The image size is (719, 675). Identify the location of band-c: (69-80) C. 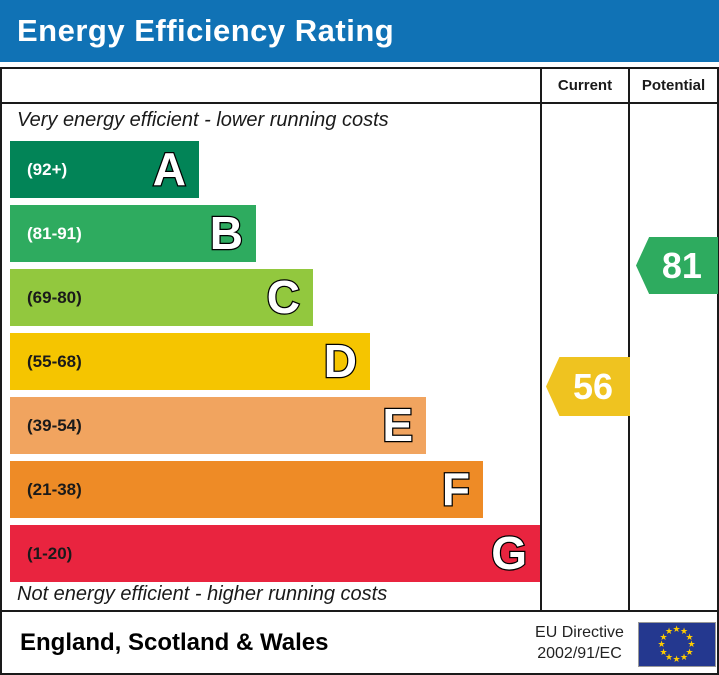
(161, 297).